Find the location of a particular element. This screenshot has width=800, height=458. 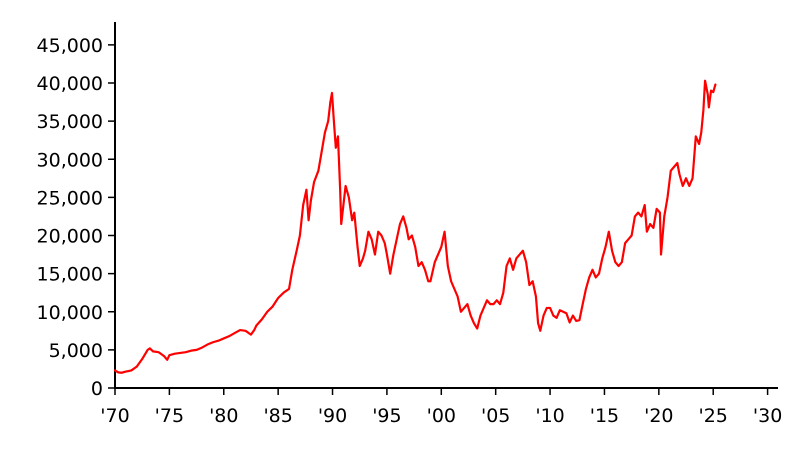

y-tick-label: 35,000 is located at coordinates (70, 122).